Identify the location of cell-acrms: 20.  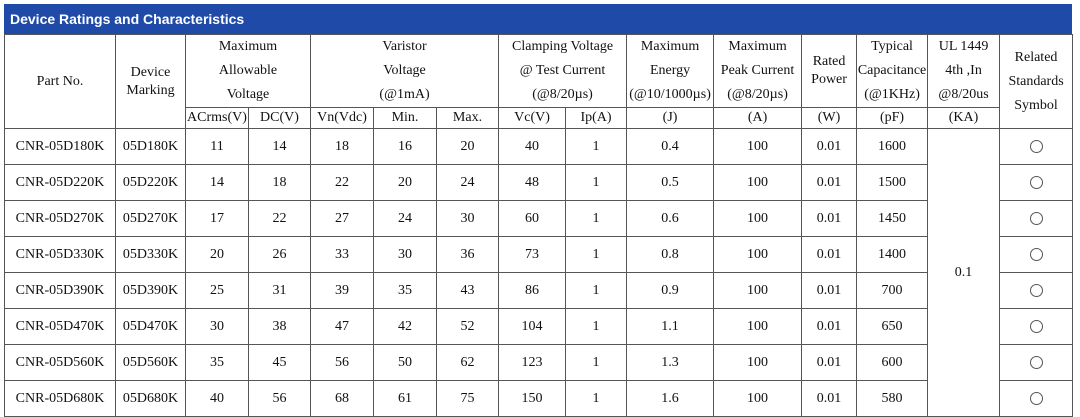
(217, 254).